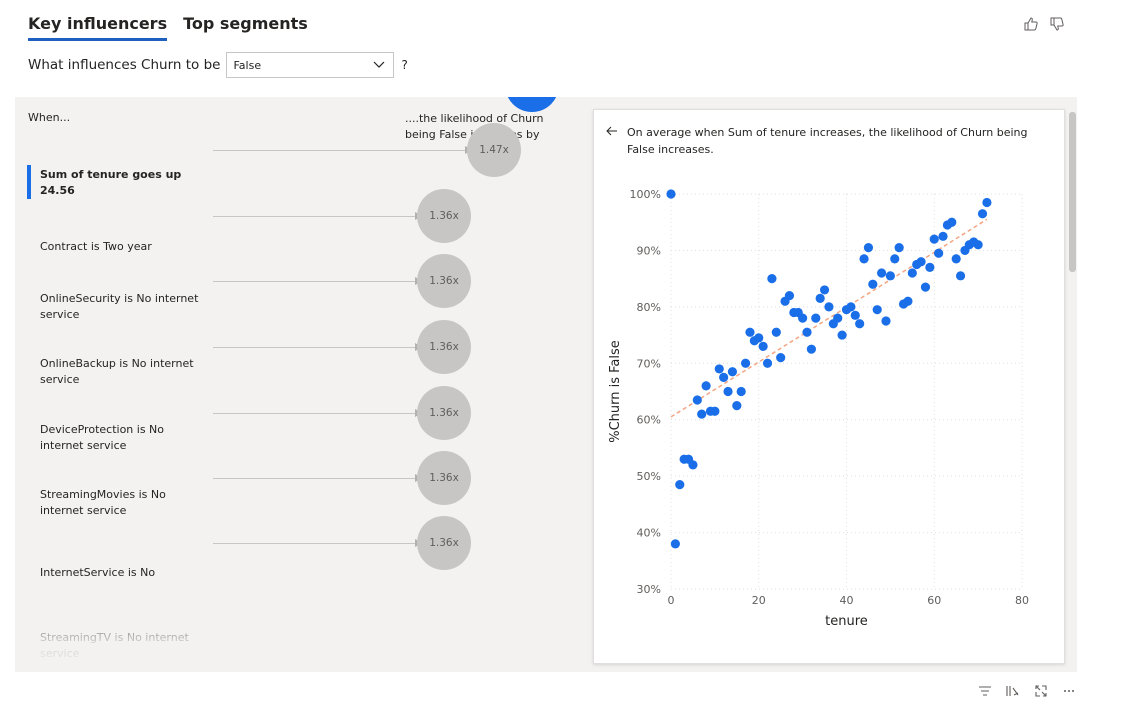 Image resolution: width=1121 pixels, height=709 pixels. I want to click on thumbs-up-icon, so click(1031, 24).